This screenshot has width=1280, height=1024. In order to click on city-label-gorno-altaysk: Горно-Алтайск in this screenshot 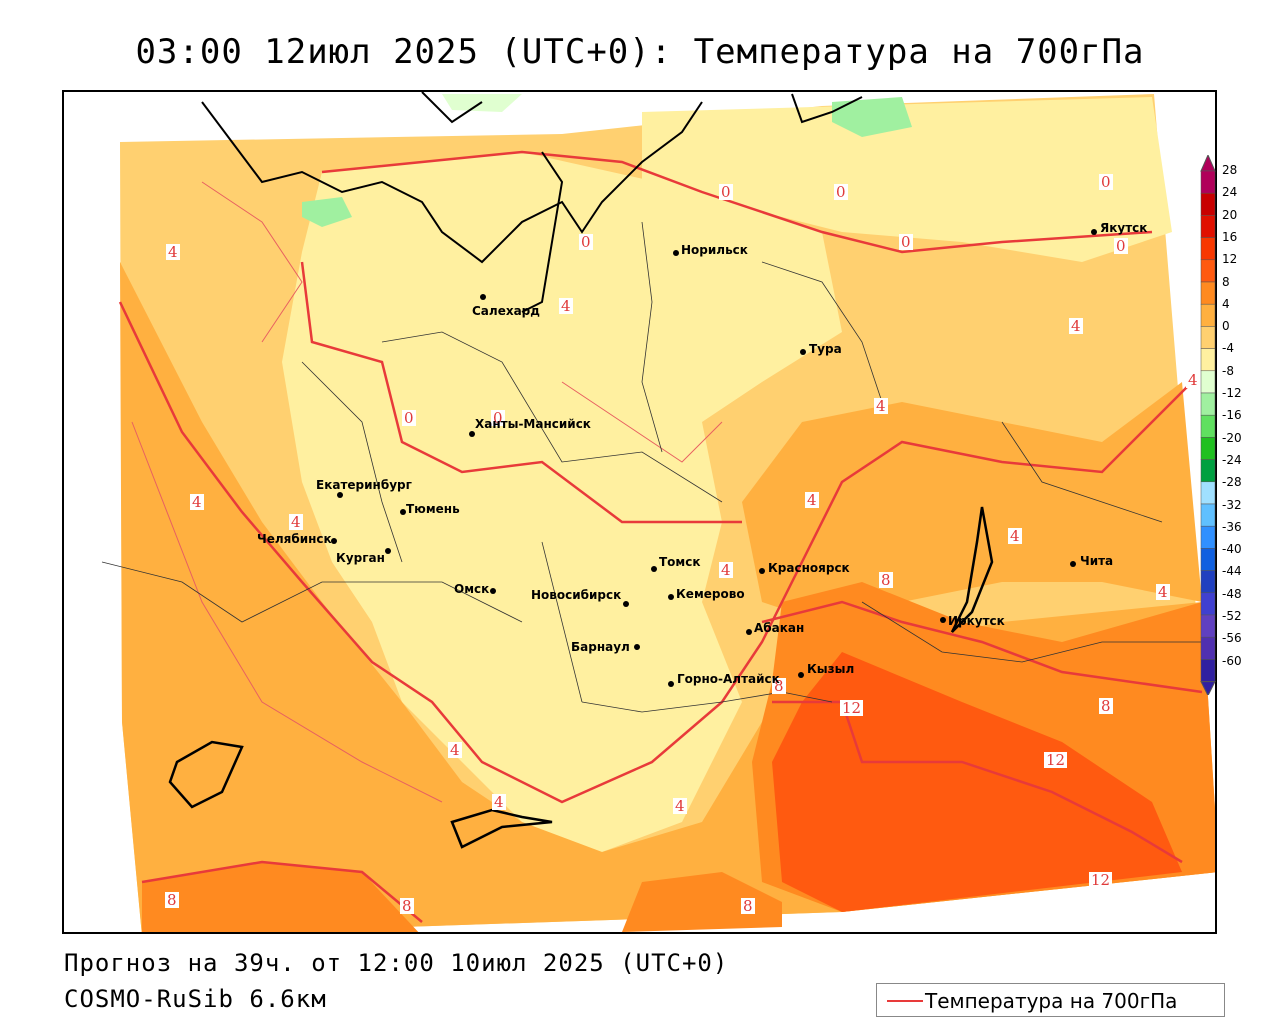, I will do `click(728, 679)`.